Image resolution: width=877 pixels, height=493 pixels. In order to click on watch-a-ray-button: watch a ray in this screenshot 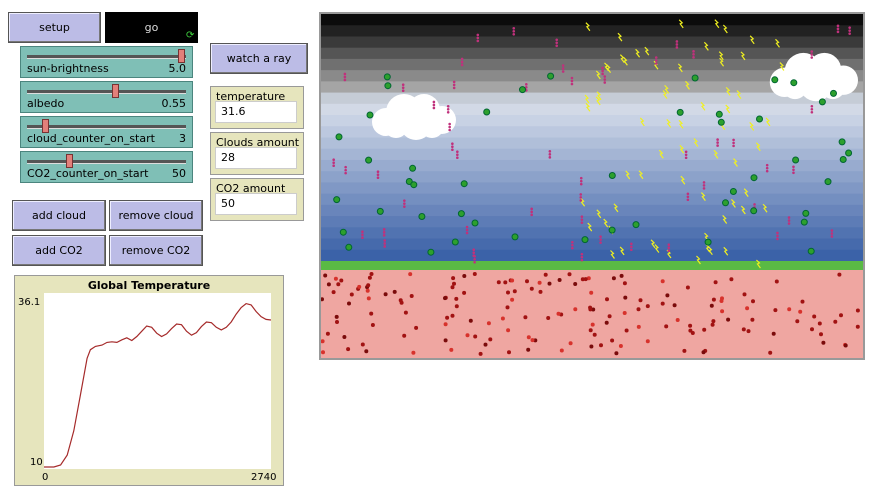, I will do `click(259, 58)`.